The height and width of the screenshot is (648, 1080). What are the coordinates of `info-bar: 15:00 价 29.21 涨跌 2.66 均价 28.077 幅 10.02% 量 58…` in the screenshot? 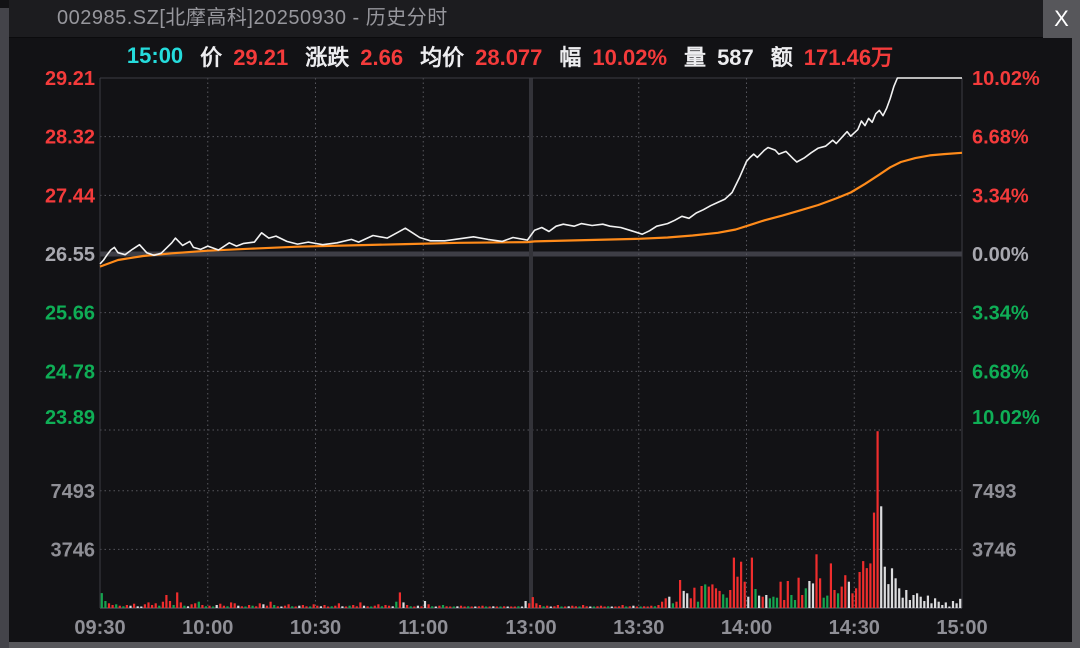 It's located at (525, 56).